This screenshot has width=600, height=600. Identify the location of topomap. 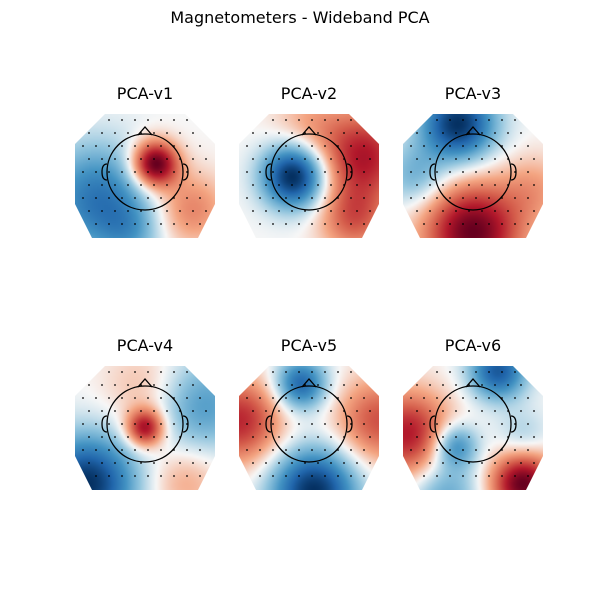
(309, 428).